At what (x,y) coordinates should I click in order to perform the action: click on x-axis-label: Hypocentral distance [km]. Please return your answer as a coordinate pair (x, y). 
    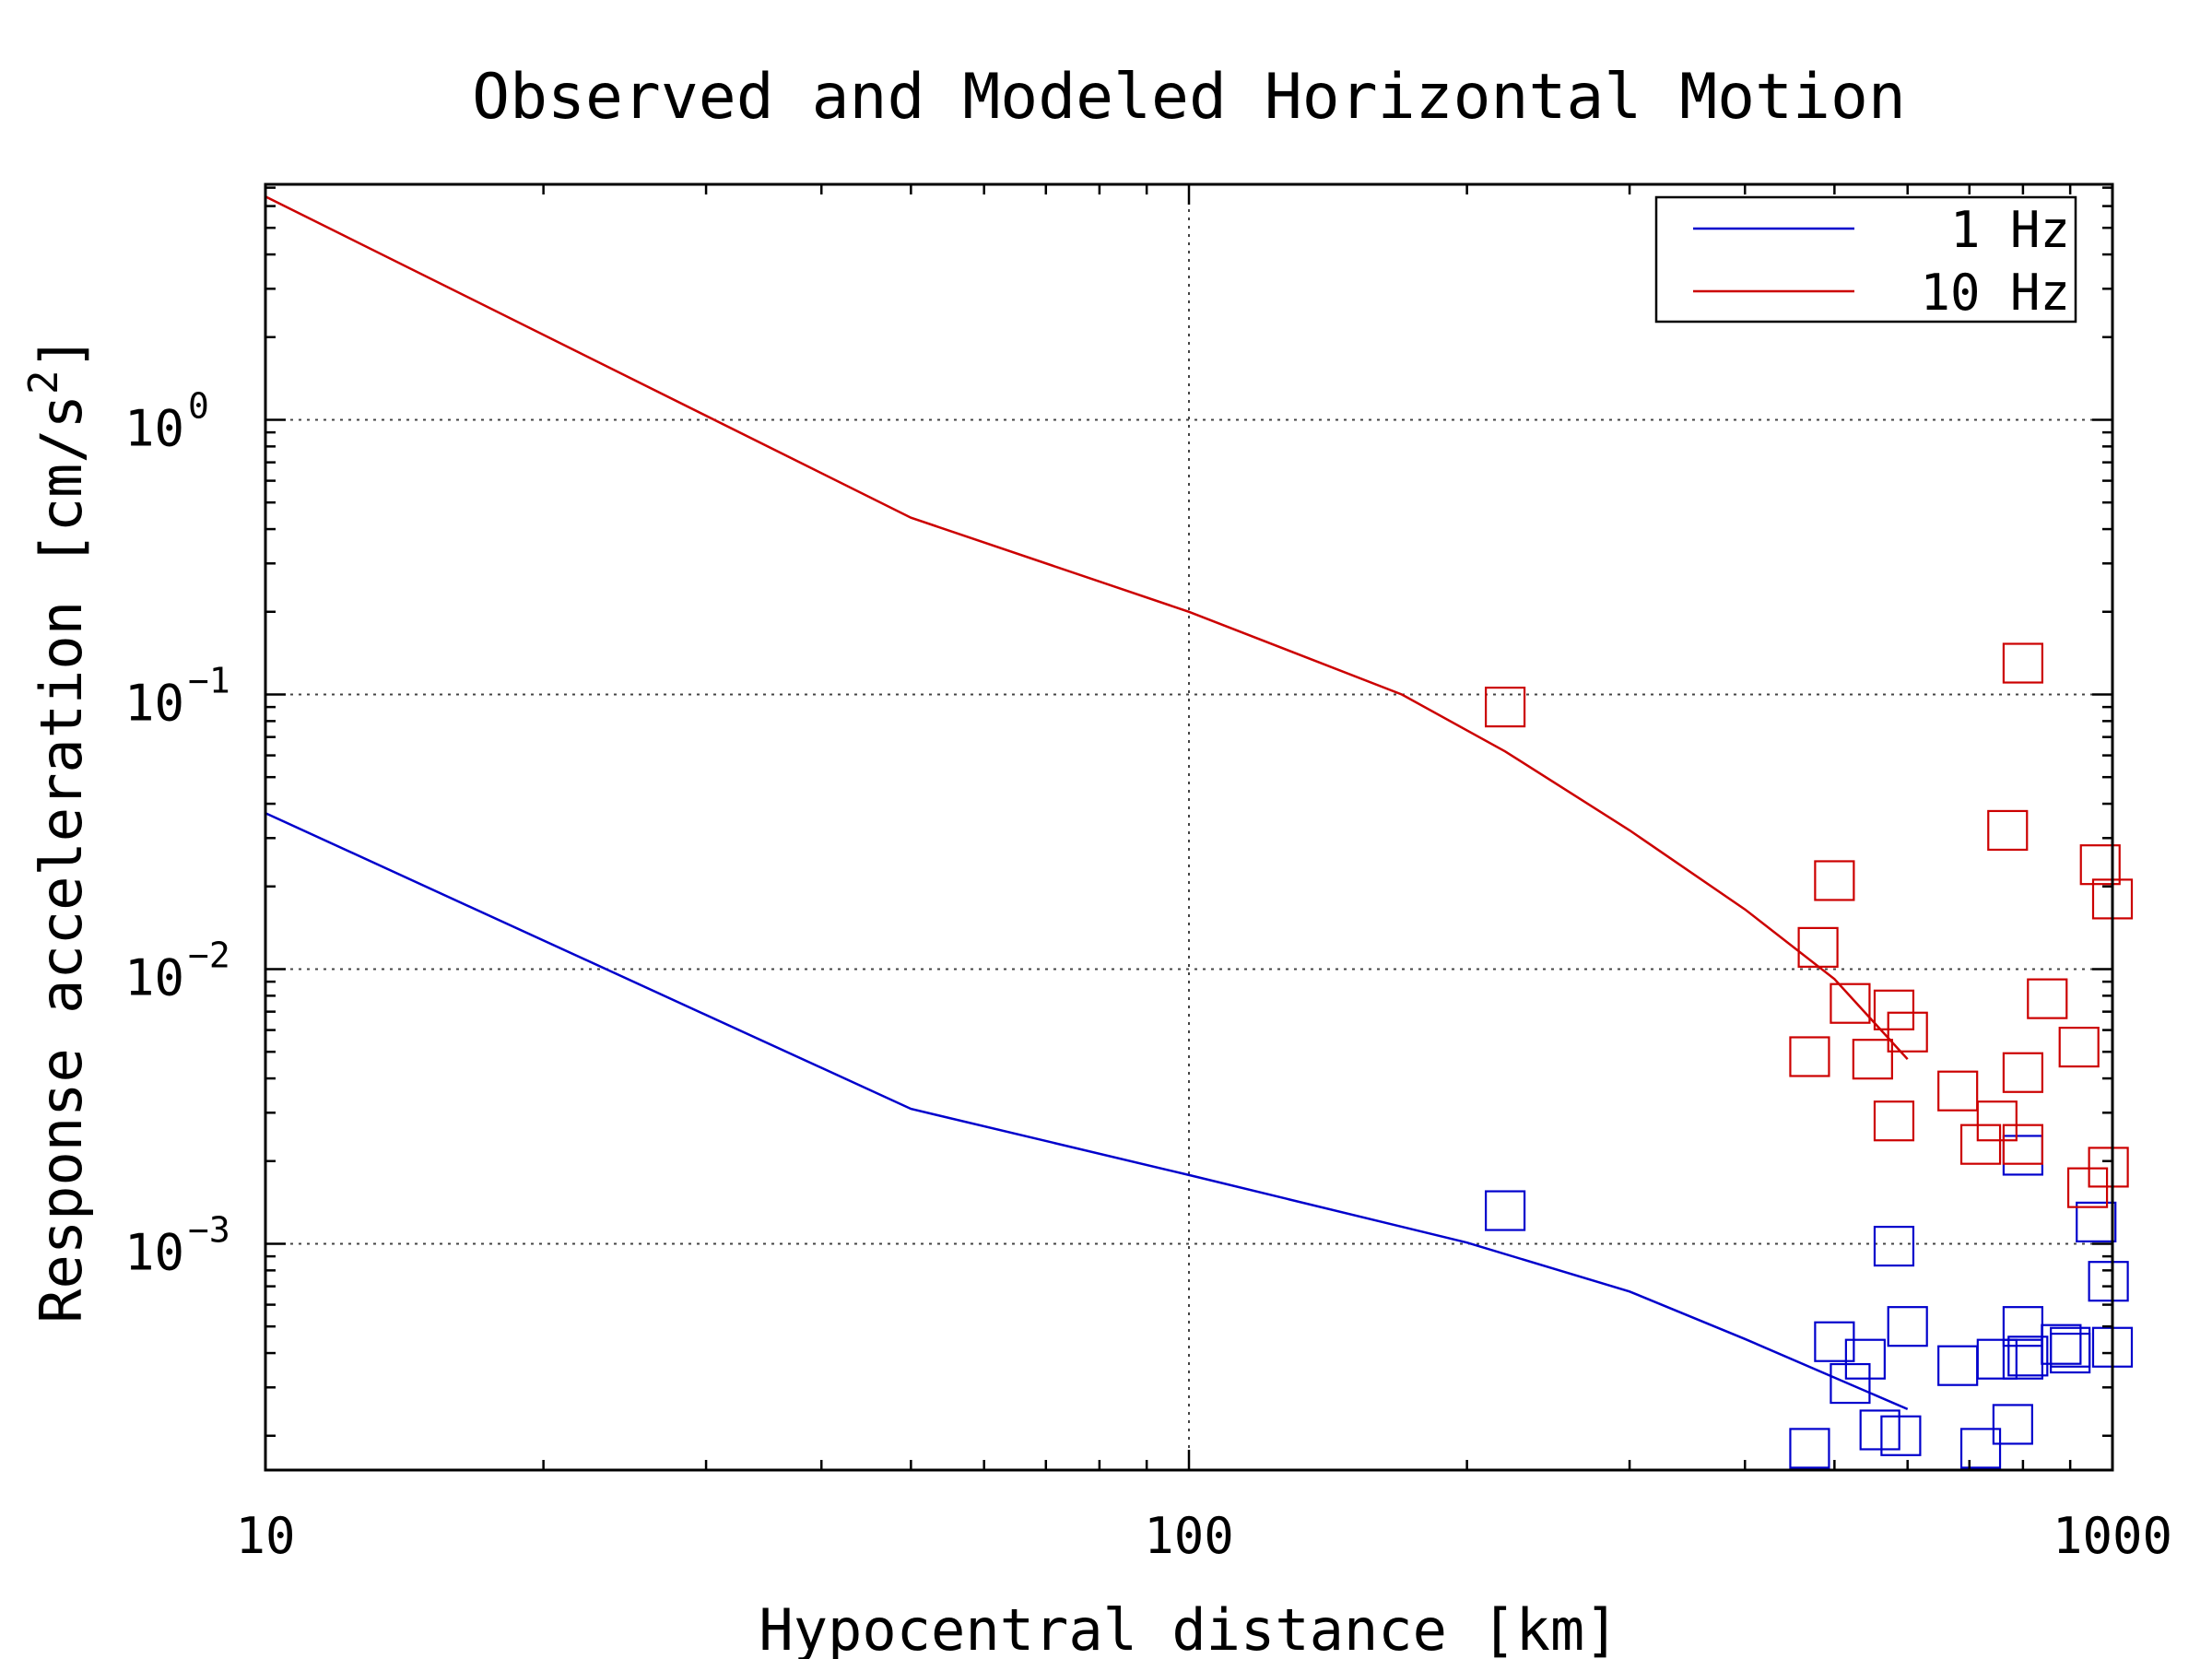
    Looking at the image, I should click on (1188, 1627).